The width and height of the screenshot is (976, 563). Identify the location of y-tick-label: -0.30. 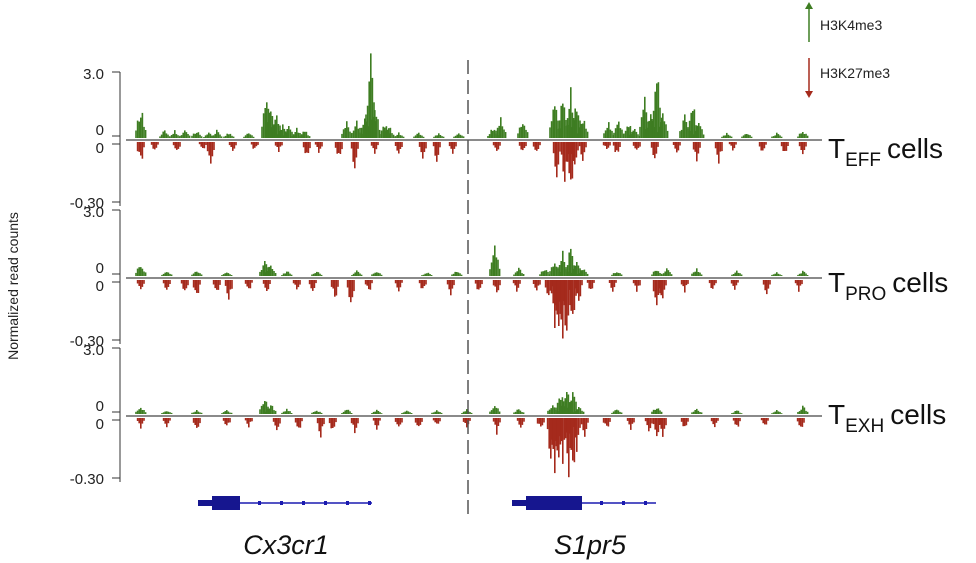
(87, 203).